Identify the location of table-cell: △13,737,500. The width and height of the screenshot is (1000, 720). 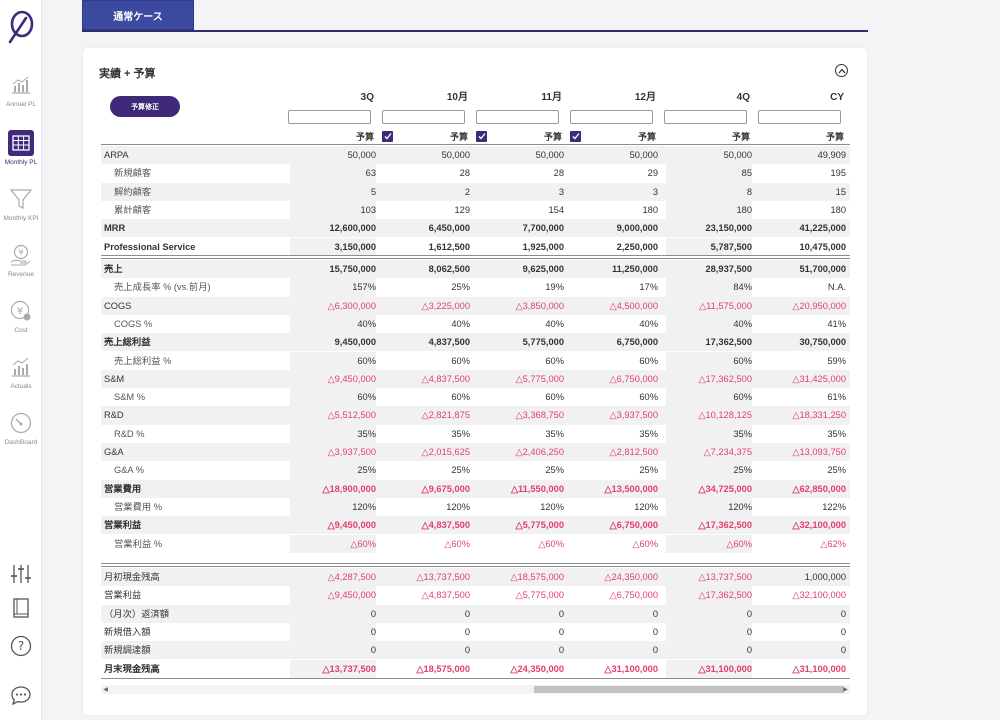
(443, 577).